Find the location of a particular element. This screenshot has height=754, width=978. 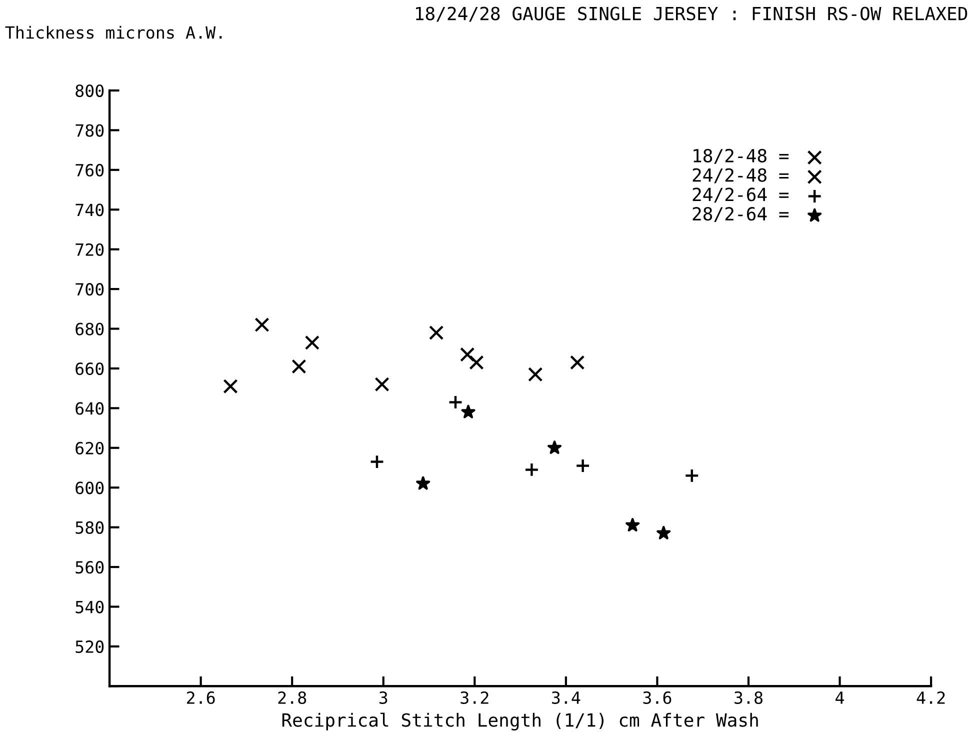

legend-label: 28/2-64 = is located at coordinates (740, 214).